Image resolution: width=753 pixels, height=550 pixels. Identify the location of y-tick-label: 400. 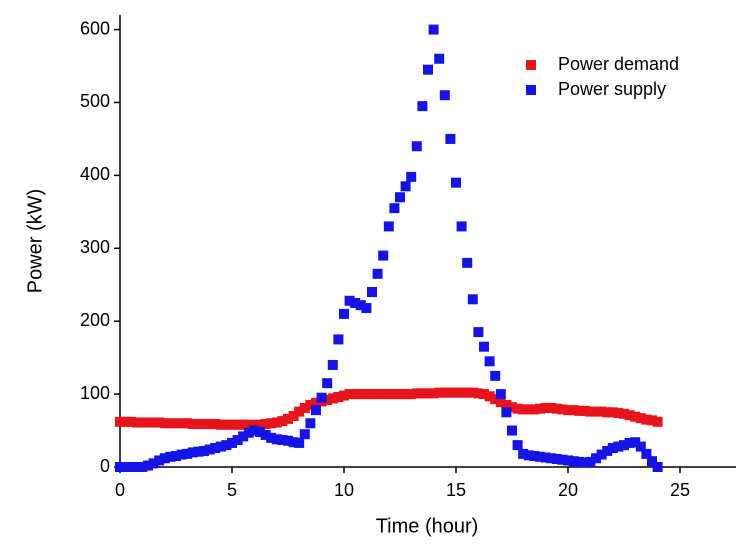
(95, 174).